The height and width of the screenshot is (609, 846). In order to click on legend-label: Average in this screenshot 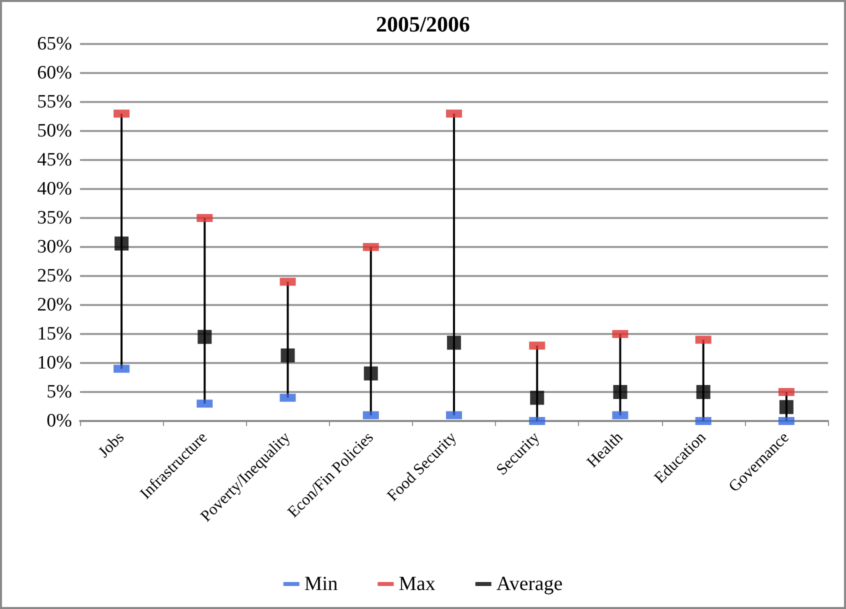, I will do `click(529, 584)`.